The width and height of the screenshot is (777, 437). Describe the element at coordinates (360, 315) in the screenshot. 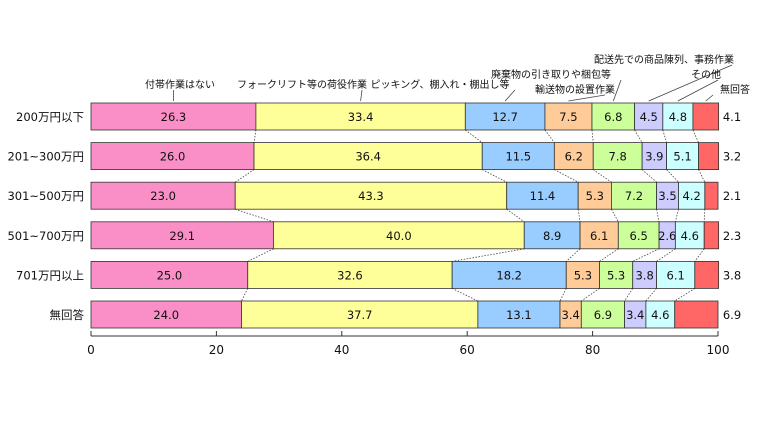

I see `value-label-r5-s1: 37.7` at that location.